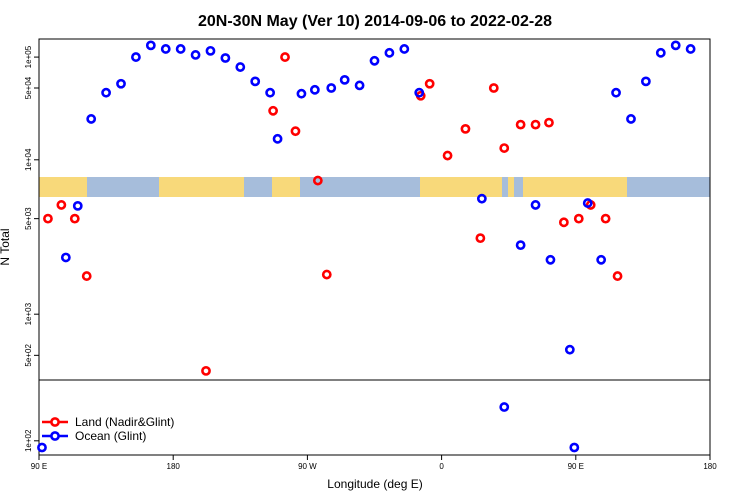 This screenshot has height=500, width=750. What do you see at coordinates (110, 436) in the screenshot?
I see `legend-entry-label: Ocean (Glint)` at bounding box center [110, 436].